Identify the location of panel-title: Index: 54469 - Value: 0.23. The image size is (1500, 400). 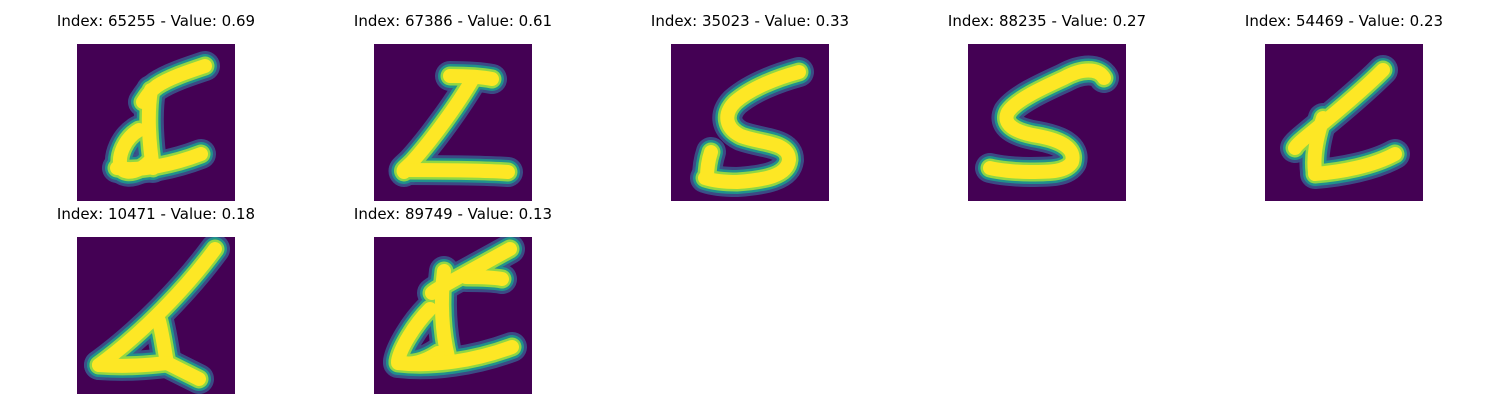
(1344, 21).